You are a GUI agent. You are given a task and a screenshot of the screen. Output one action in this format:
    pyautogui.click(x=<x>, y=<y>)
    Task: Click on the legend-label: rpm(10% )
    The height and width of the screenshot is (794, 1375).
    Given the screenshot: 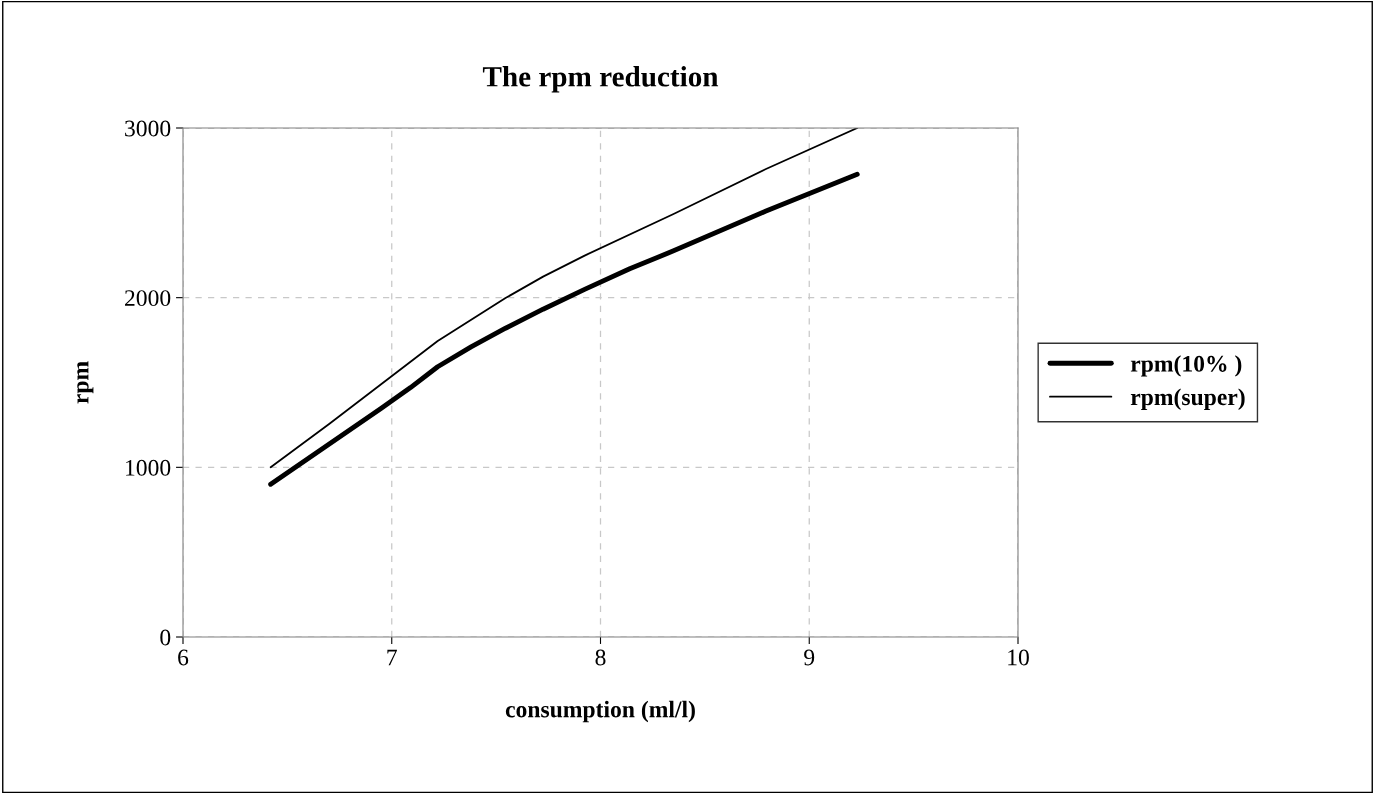 What is the action you would take?
    pyautogui.click(x=1186, y=366)
    